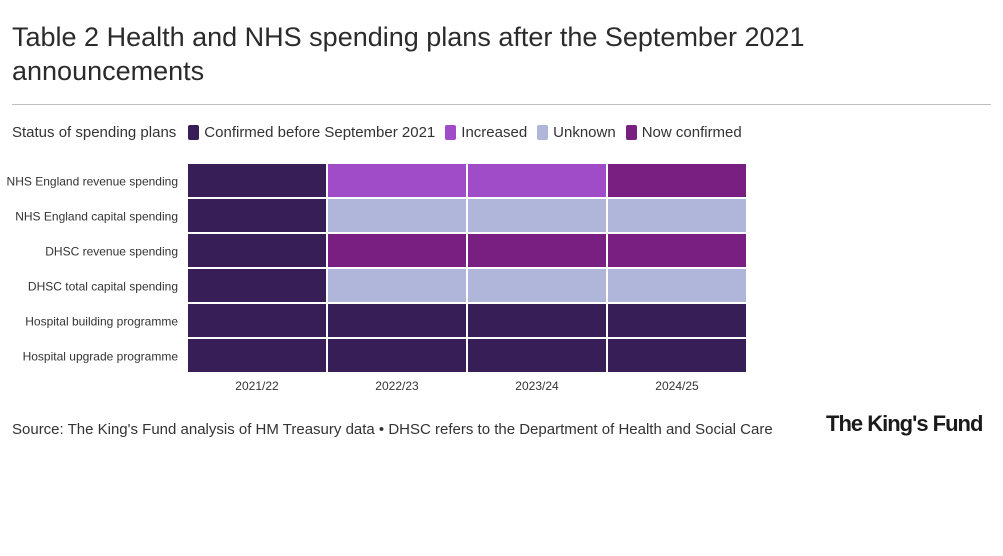  Describe the element at coordinates (584, 132) in the screenshot. I see `legend-label-unknown: Unknown` at that location.